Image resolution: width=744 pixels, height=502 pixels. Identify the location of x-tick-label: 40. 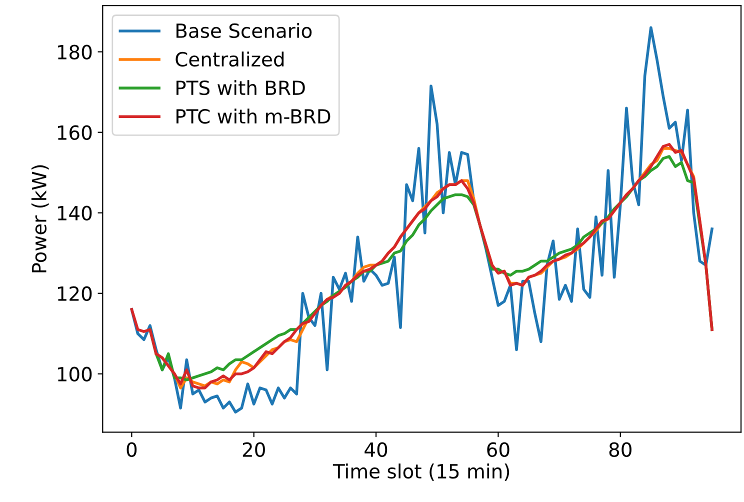
(376, 449).